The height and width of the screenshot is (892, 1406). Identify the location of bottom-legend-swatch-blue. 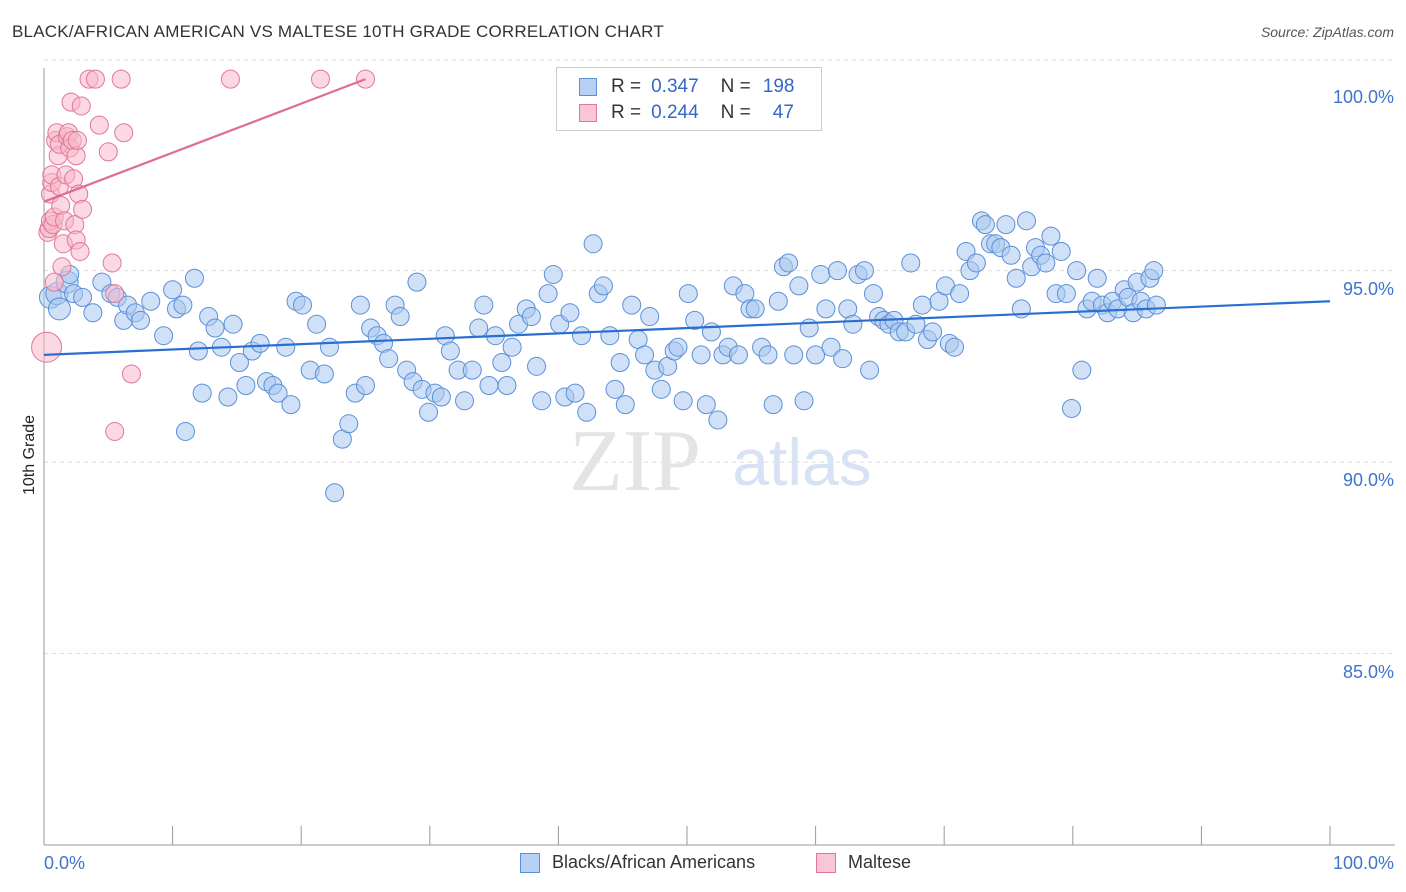
(530, 862).